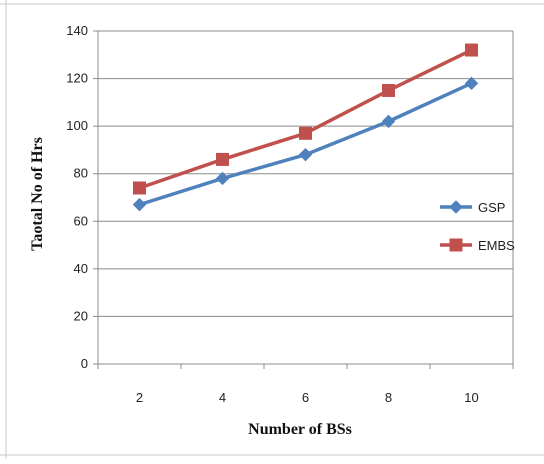 This screenshot has height=464, width=544. I want to click on legend-label-gsp: GSP, so click(491, 207).